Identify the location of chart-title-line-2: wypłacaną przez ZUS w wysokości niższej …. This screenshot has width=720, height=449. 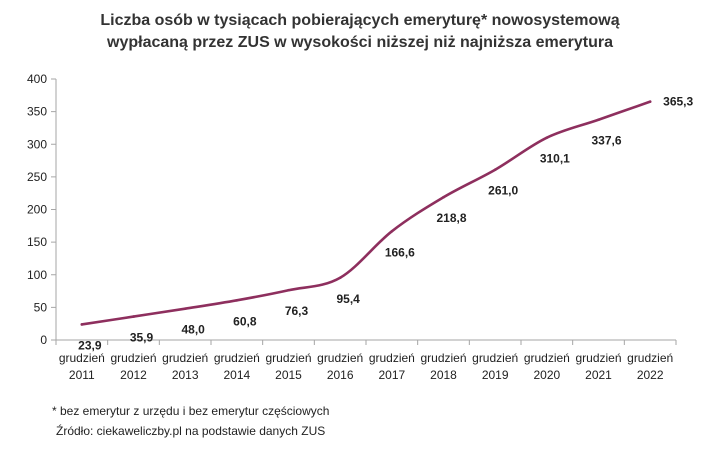
(360, 42).